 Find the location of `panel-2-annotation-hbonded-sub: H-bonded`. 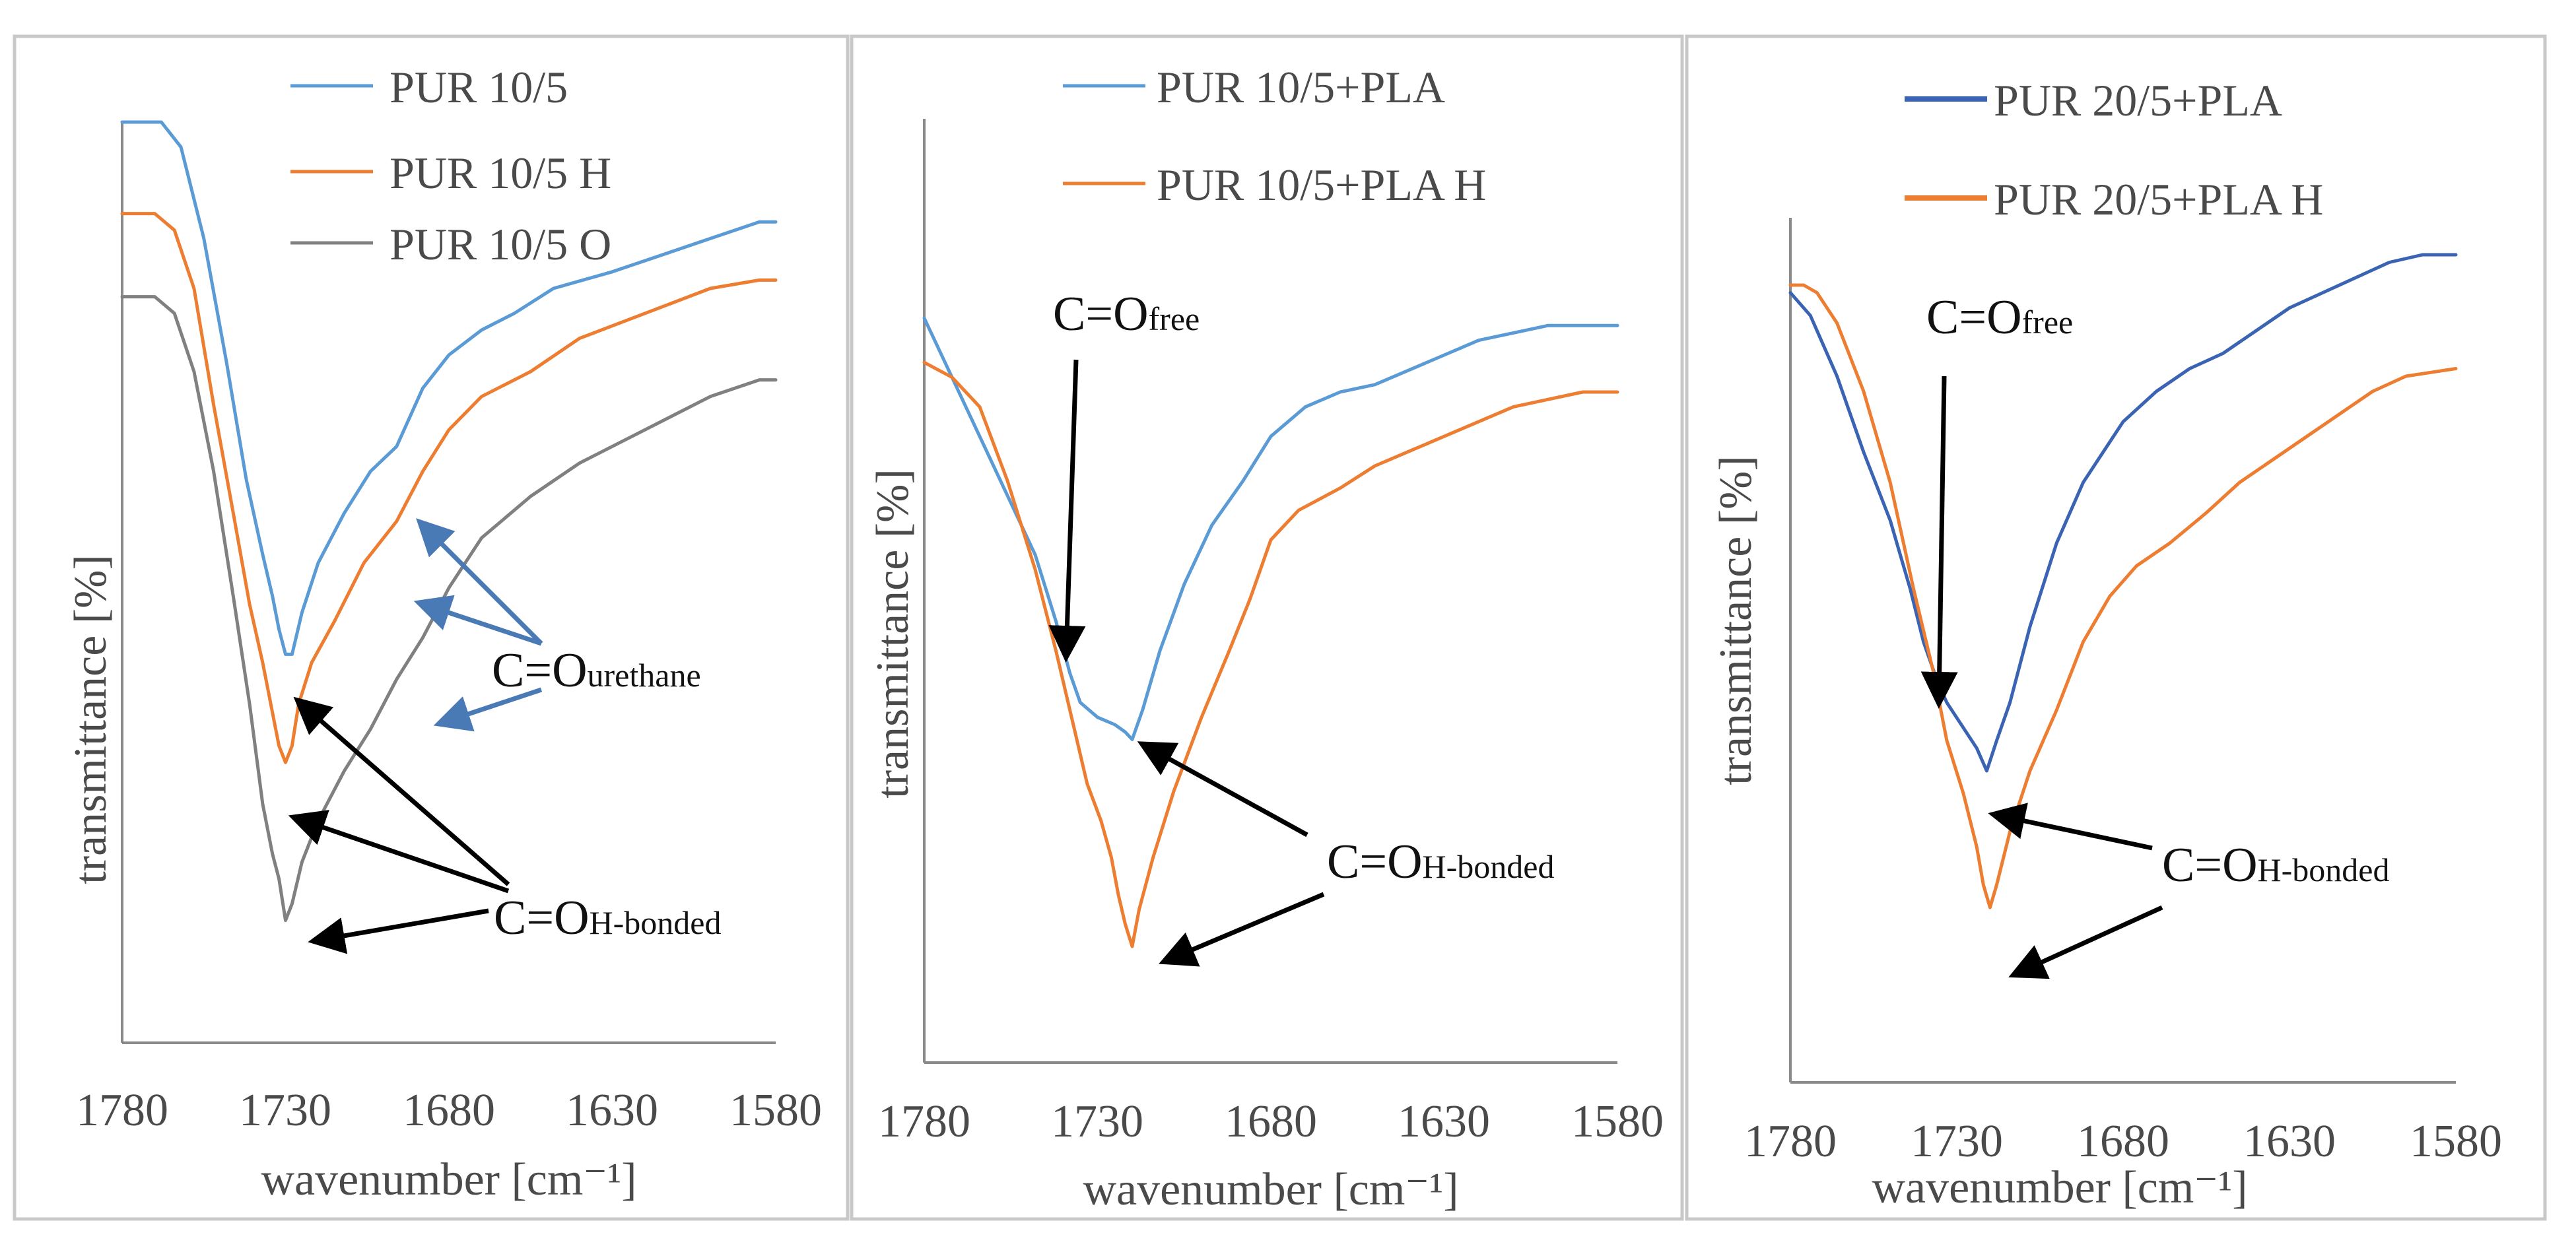

panel-2-annotation-hbonded-sub: H-bonded is located at coordinates (1489, 866).